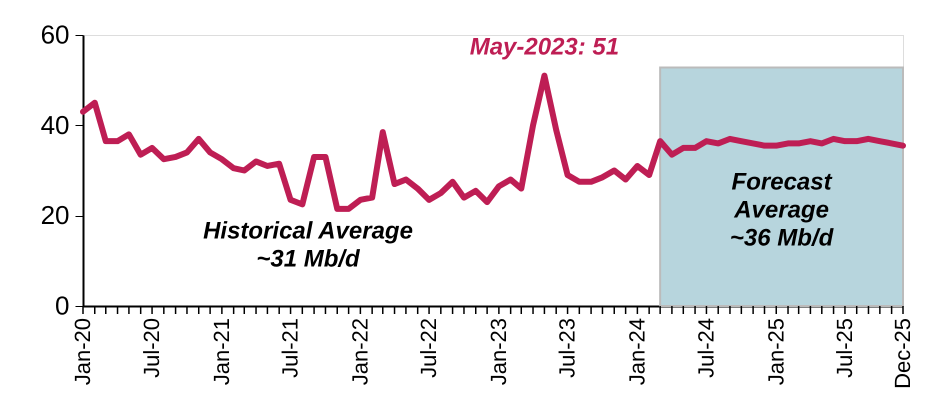 The image size is (938, 416). I want to click on x-tick-label: Jul-22, so click(429, 348).